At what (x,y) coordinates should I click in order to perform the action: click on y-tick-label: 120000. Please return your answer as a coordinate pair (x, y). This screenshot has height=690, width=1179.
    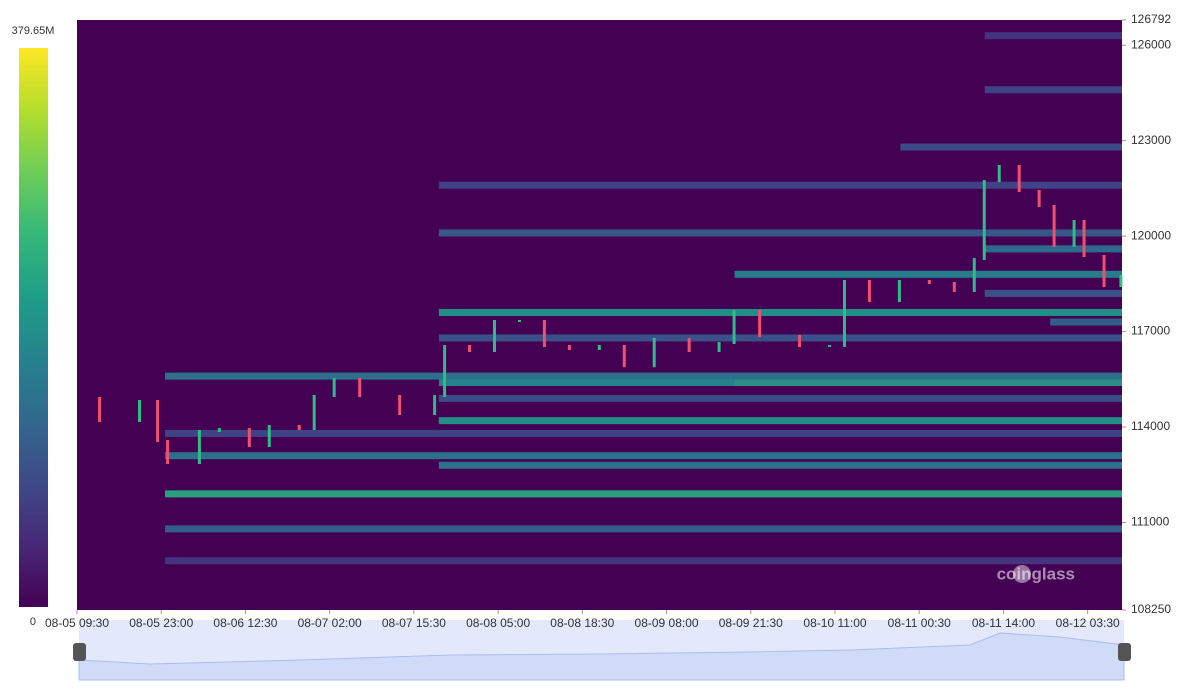
    Looking at the image, I should click on (1151, 235).